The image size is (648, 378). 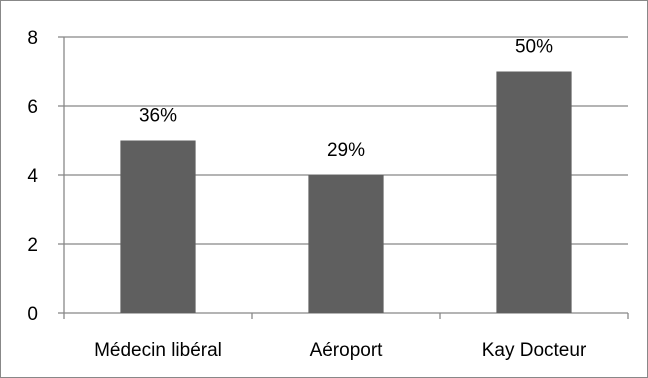 What do you see at coordinates (534, 47) in the screenshot?
I see `data-label: 50%` at bounding box center [534, 47].